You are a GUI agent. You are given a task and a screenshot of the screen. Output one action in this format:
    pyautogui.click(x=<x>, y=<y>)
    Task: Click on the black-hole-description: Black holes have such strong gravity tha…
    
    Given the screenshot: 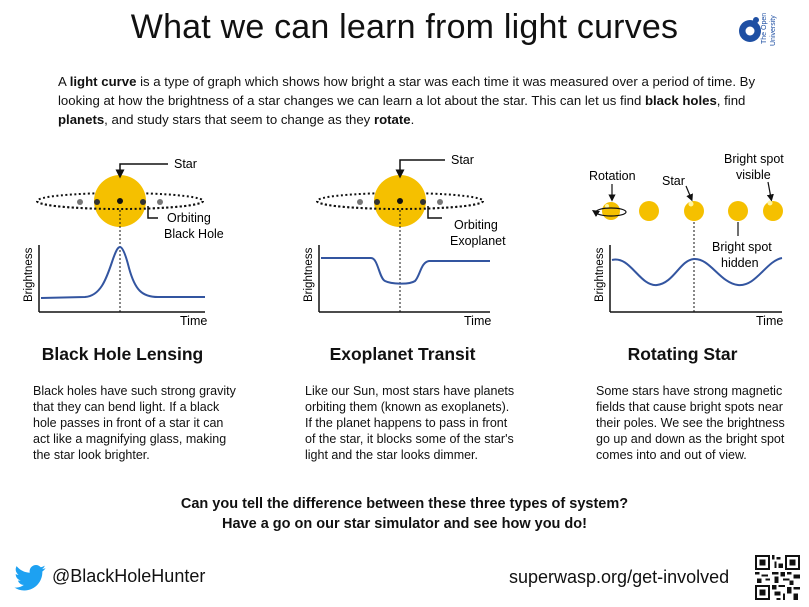 What is the action you would take?
    pyautogui.click(x=134, y=423)
    